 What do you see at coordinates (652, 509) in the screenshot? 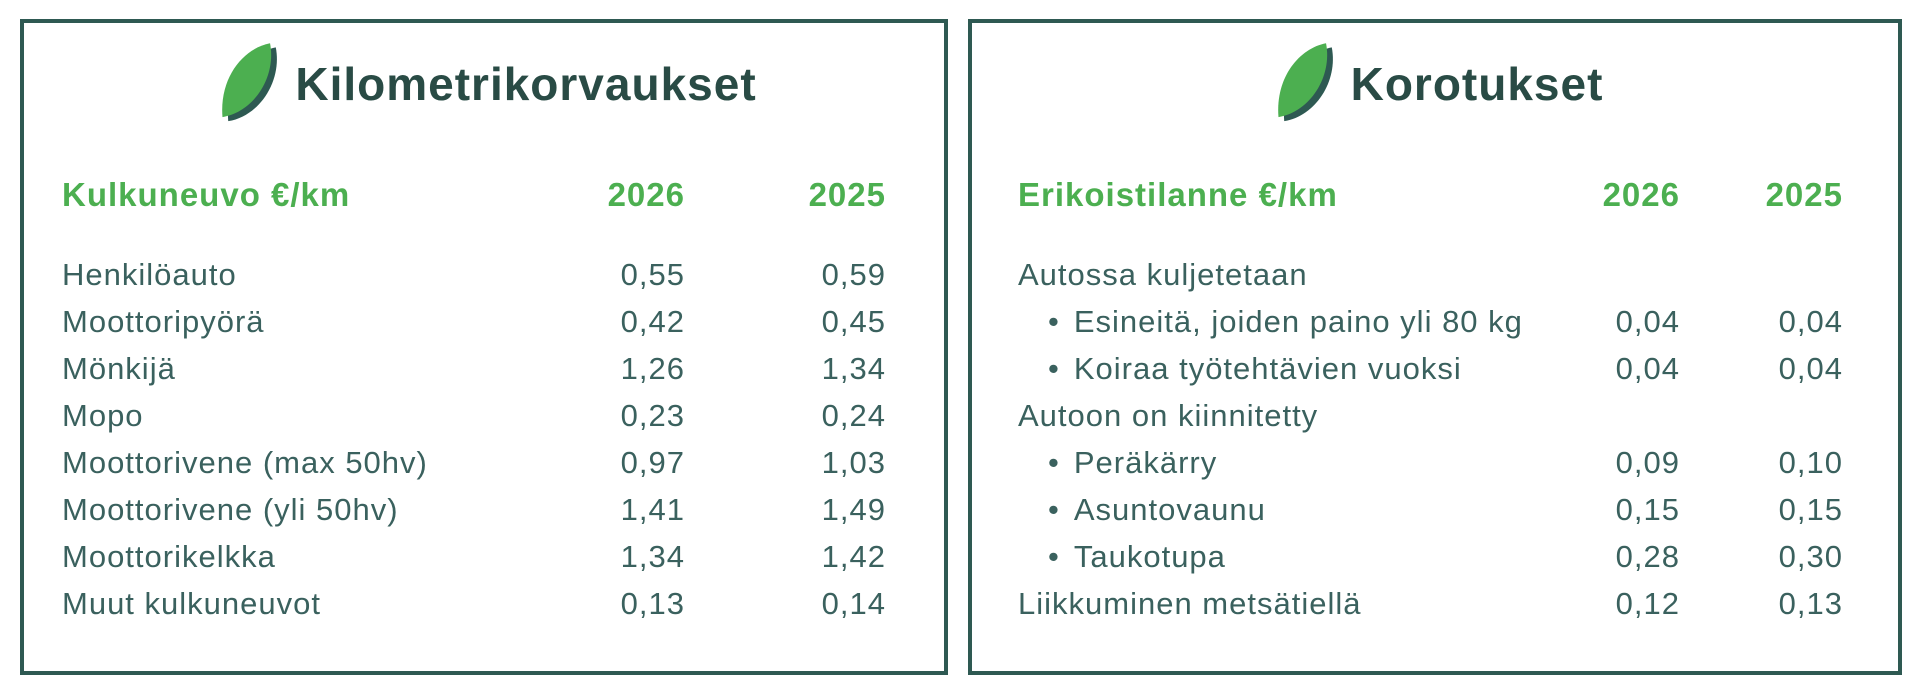
I see `value-2026: 1,41` at bounding box center [652, 509].